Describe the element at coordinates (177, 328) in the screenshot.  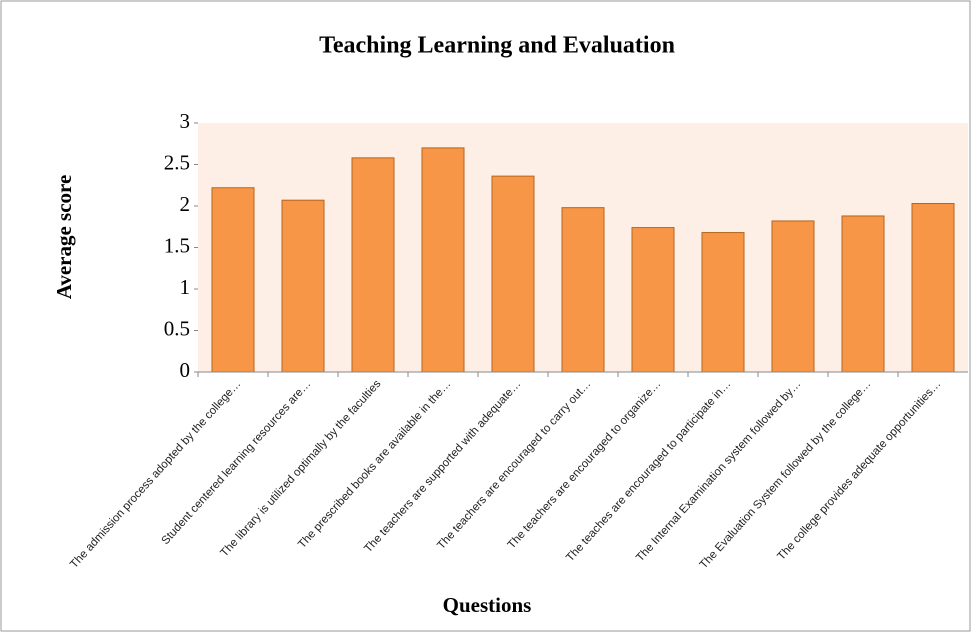
I see `y-tick-label: 0.5` at that location.